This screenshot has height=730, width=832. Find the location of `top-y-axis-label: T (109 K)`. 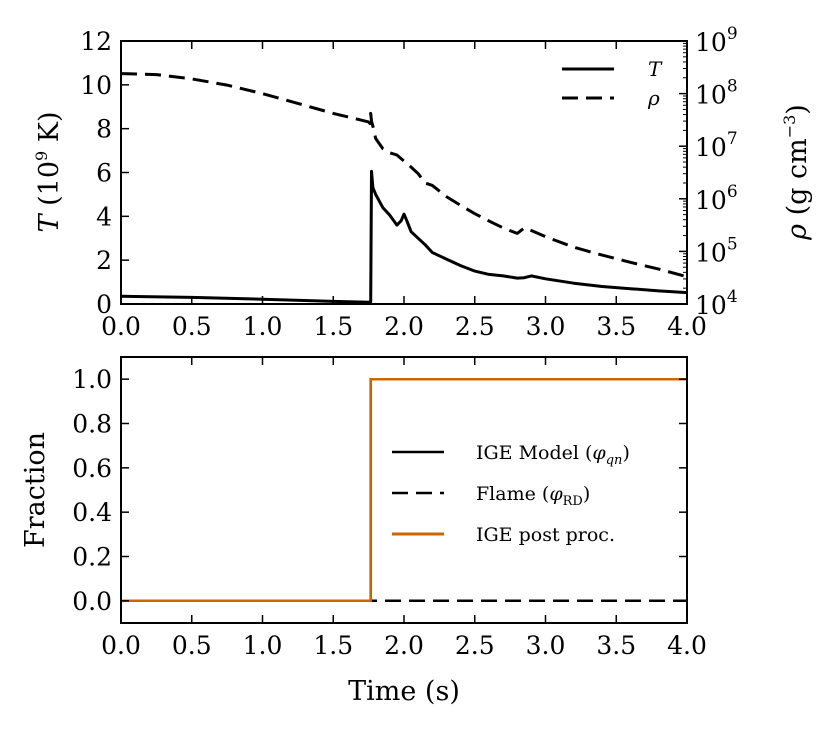

top-y-axis-label: T (109 K) is located at coordinates (48, 172).